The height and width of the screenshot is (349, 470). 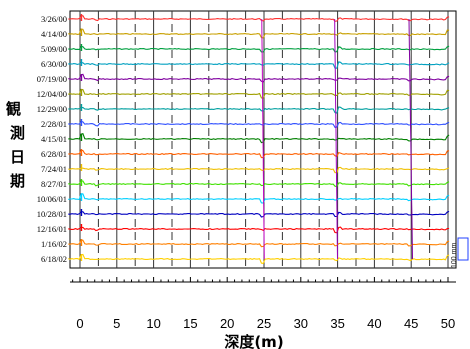 What do you see at coordinates (54, 34) in the screenshot?
I see `date-label: 4/14/00` at bounding box center [54, 34].